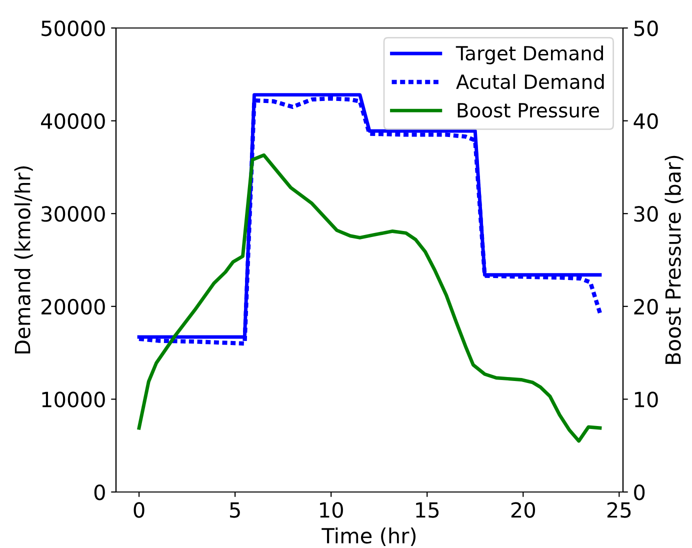 The width and height of the screenshot is (692, 548). What do you see at coordinates (331, 510) in the screenshot?
I see `x-tick-label: 10` at bounding box center [331, 510].